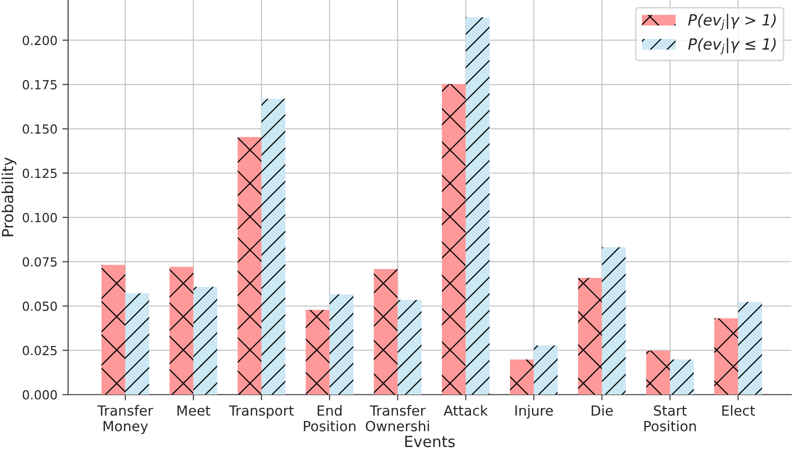 The width and height of the screenshot is (792, 451). What do you see at coordinates (397, 418) in the screenshot?
I see `x-tick-label: Transfer Ownershi` at bounding box center [397, 418].